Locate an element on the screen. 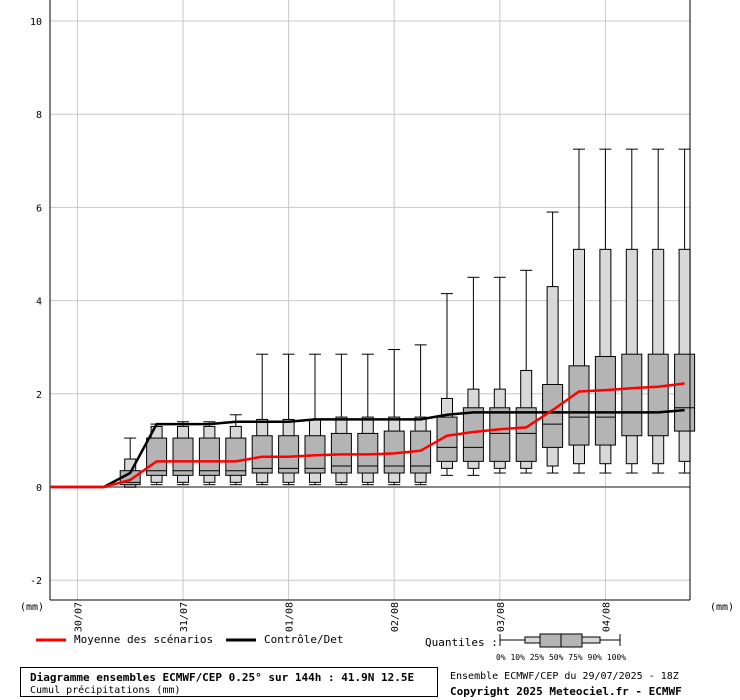  chart-subtitle: Cumul précipitations (mm) is located at coordinates (105, 690).